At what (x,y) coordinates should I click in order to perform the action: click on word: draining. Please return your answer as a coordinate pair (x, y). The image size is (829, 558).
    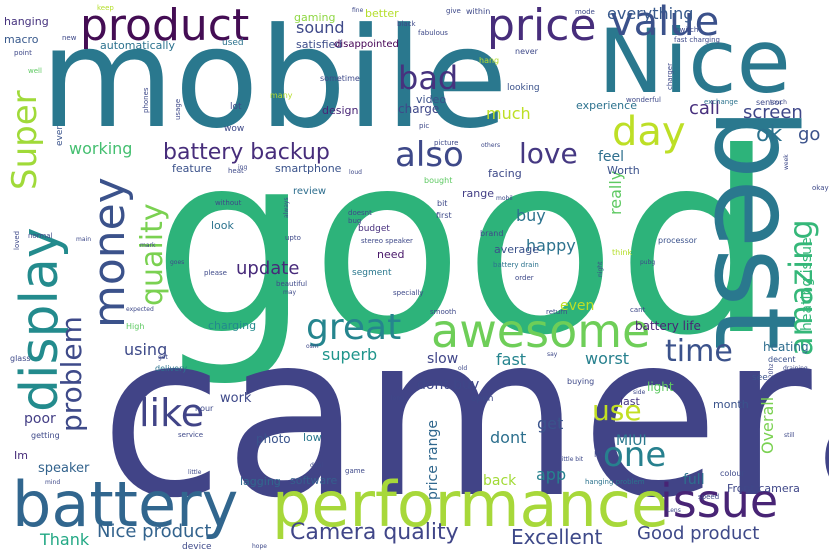
    Looking at the image, I should click on (795, 368).